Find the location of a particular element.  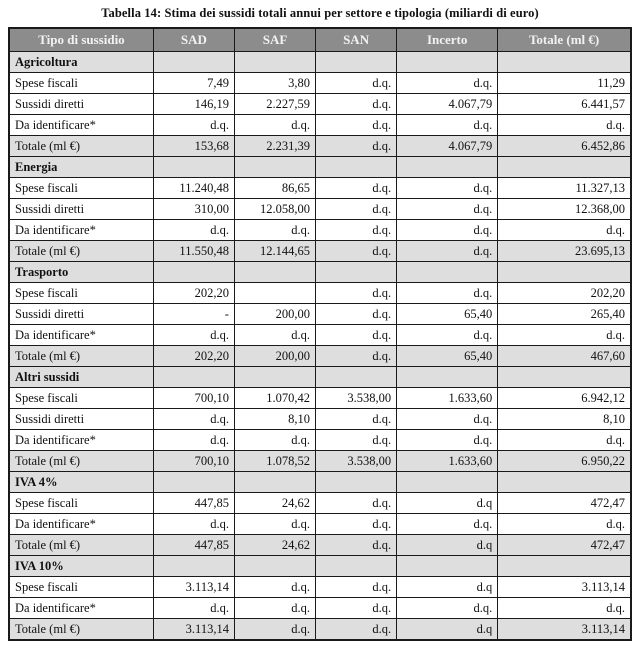

value-cell: 23.695,13 is located at coordinates (564, 251).